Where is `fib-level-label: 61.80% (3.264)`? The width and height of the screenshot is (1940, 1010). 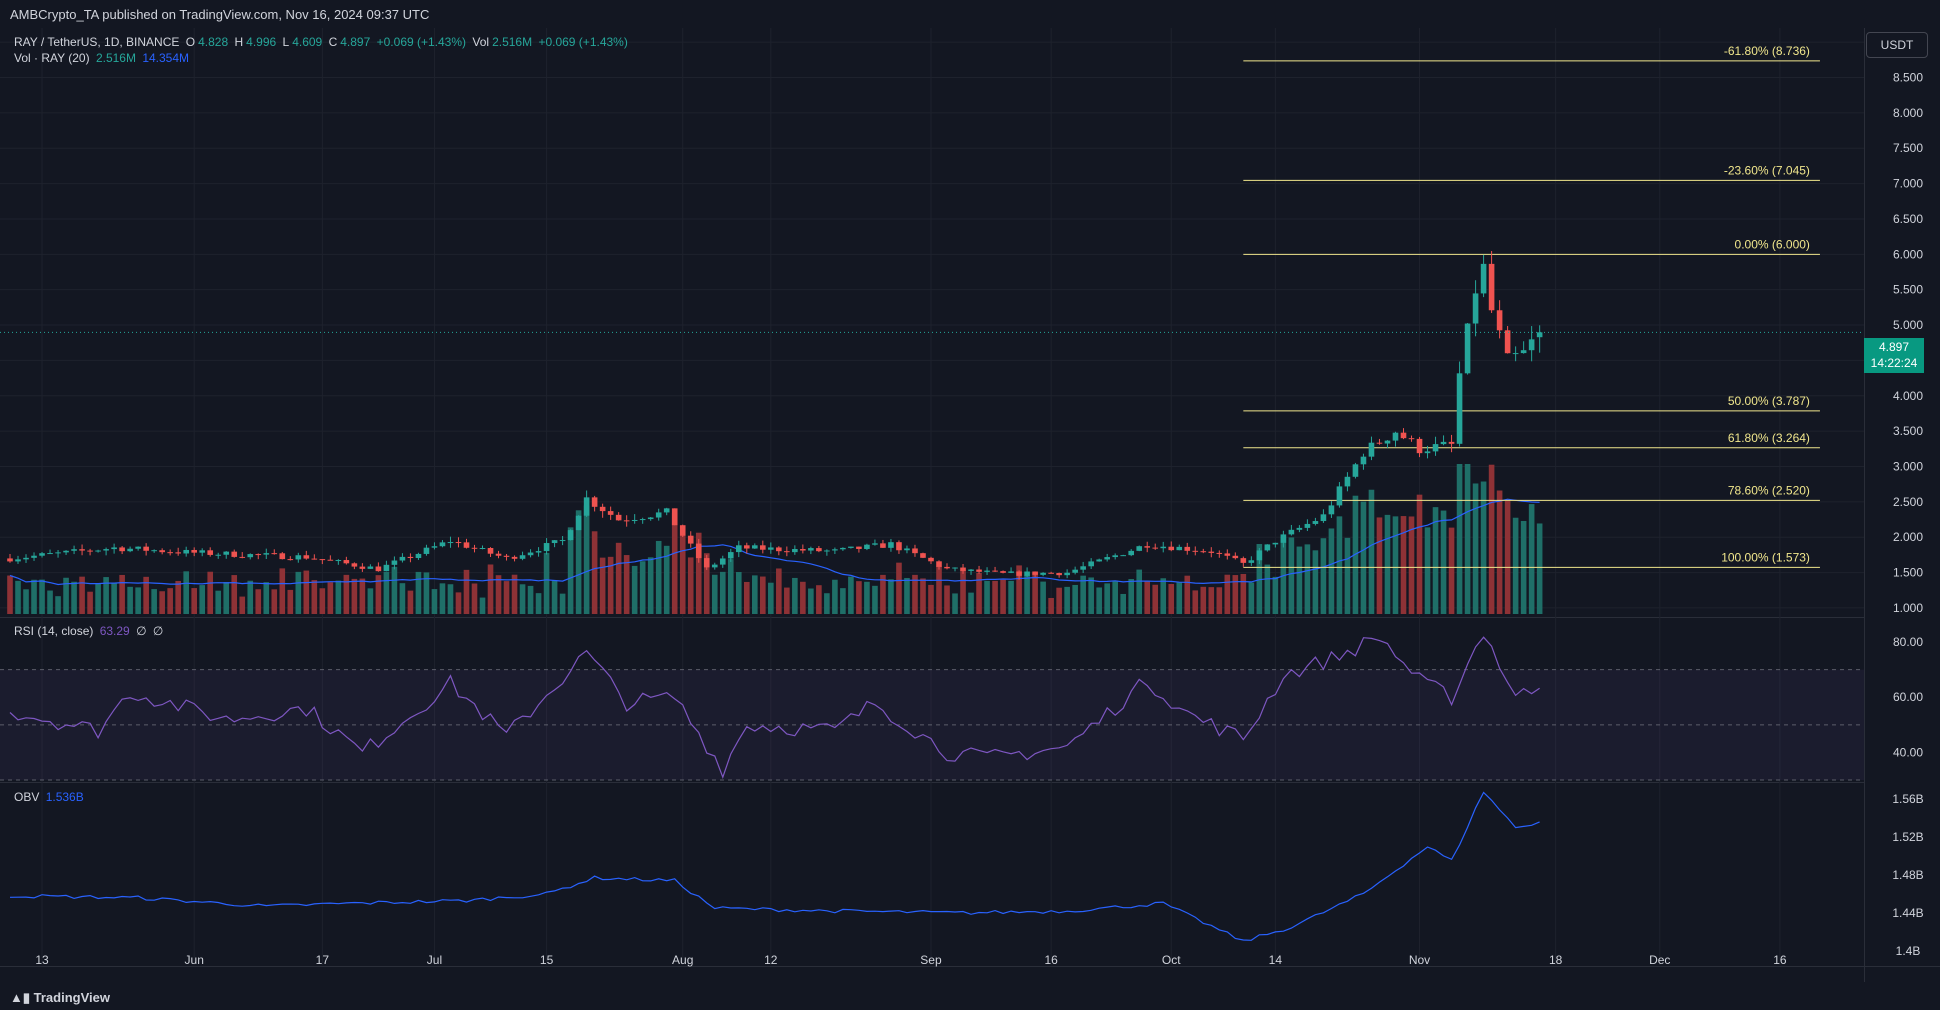 fib-level-label: 61.80% (3.264) is located at coordinates (1769, 438).